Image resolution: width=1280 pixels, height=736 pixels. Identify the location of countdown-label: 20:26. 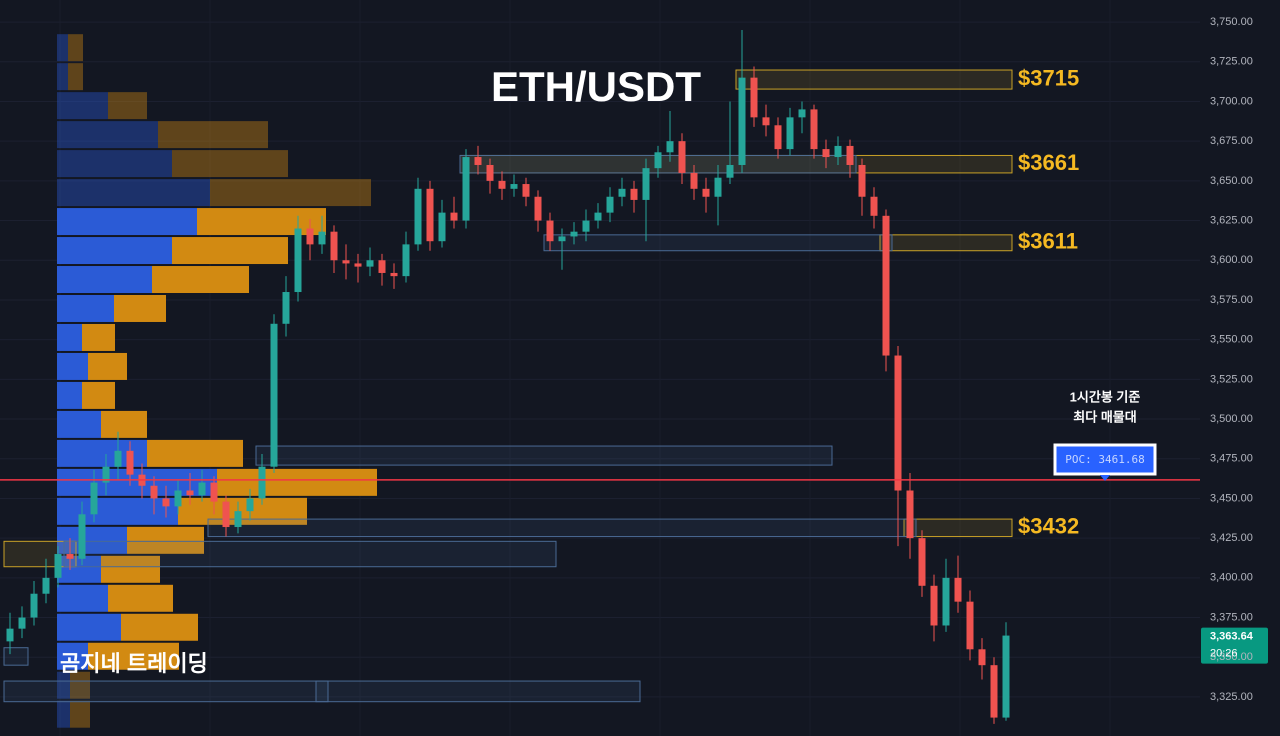
(1224, 653).